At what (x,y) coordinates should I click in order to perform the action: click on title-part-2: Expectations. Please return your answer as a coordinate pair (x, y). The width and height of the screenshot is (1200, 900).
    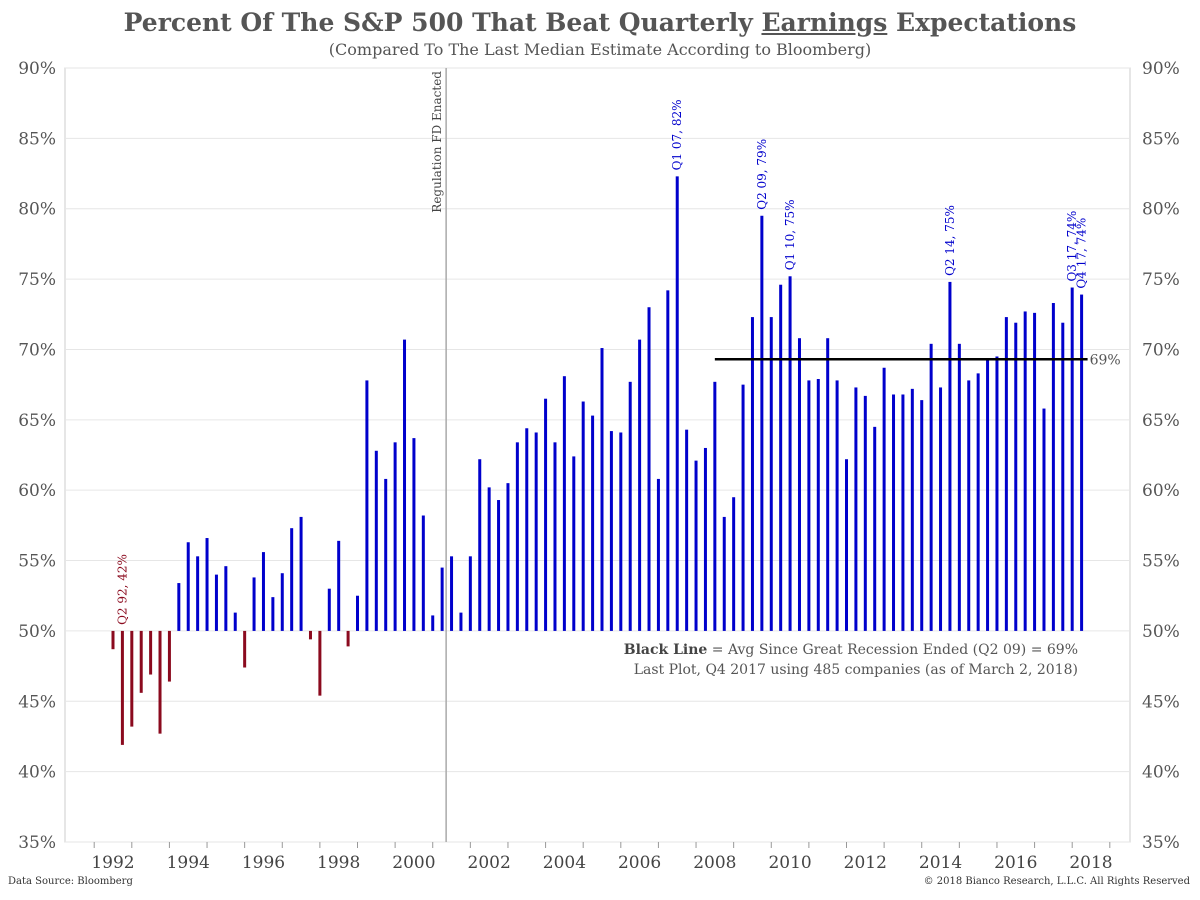
    Looking at the image, I should click on (982, 22).